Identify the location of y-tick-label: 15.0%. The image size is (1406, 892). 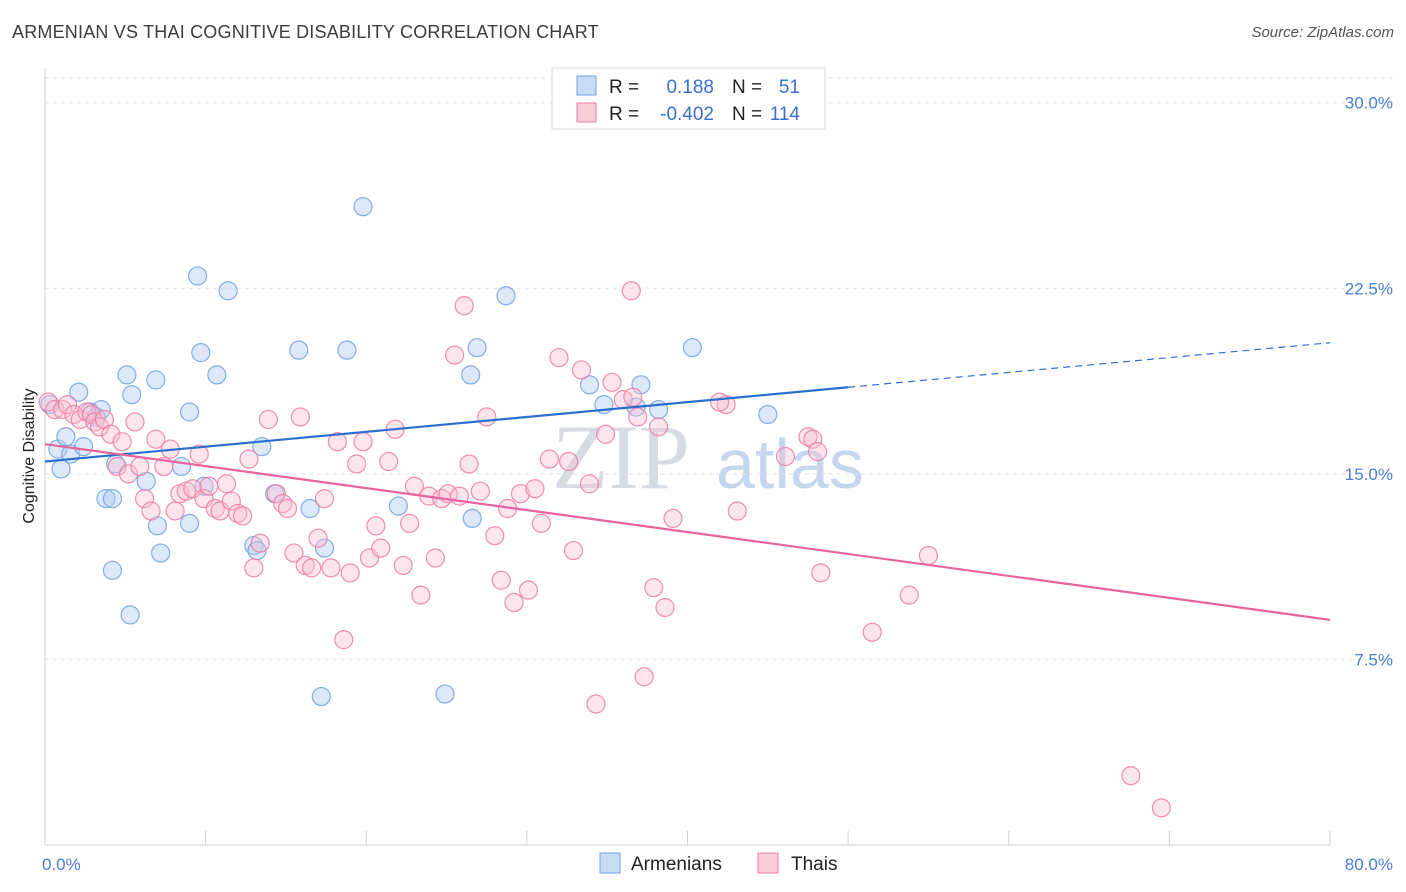
(1369, 474).